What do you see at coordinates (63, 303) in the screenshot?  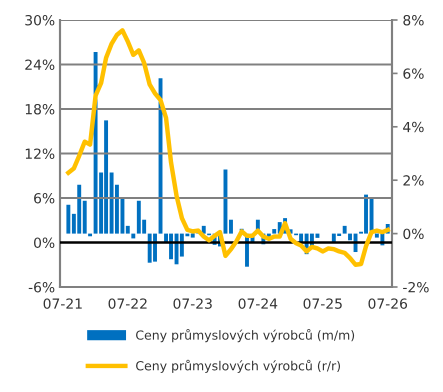 I see `x-tick-label: 07-21` at bounding box center [63, 303].